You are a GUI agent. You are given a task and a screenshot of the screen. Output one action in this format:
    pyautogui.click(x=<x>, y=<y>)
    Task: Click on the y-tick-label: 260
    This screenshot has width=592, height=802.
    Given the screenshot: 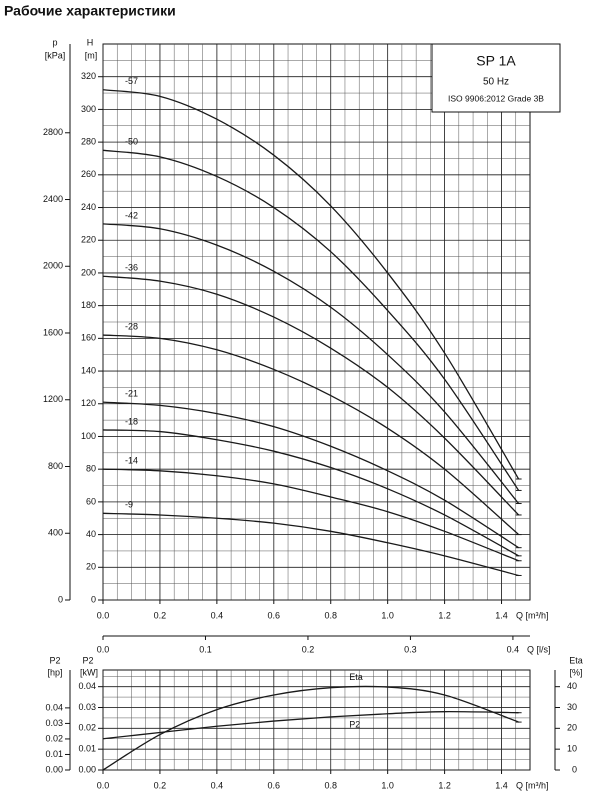 What is the action you would take?
    pyautogui.click(x=88, y=174)
    